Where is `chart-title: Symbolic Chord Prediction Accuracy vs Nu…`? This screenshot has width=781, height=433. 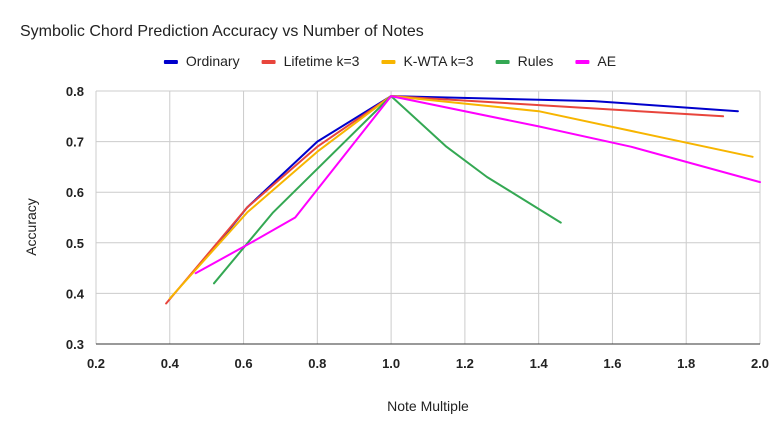
chart-title: Symbolic Chord Prediction Accuracy vs Nu… is located at coordinates (222, 31).